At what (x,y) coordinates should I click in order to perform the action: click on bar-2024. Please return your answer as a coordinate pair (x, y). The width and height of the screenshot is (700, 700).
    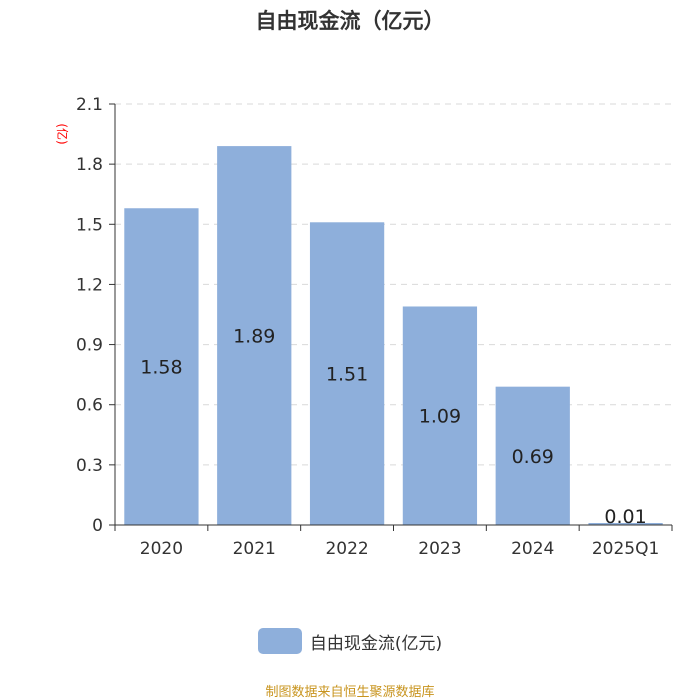
    Looking at the image, I should click on (532, 455).